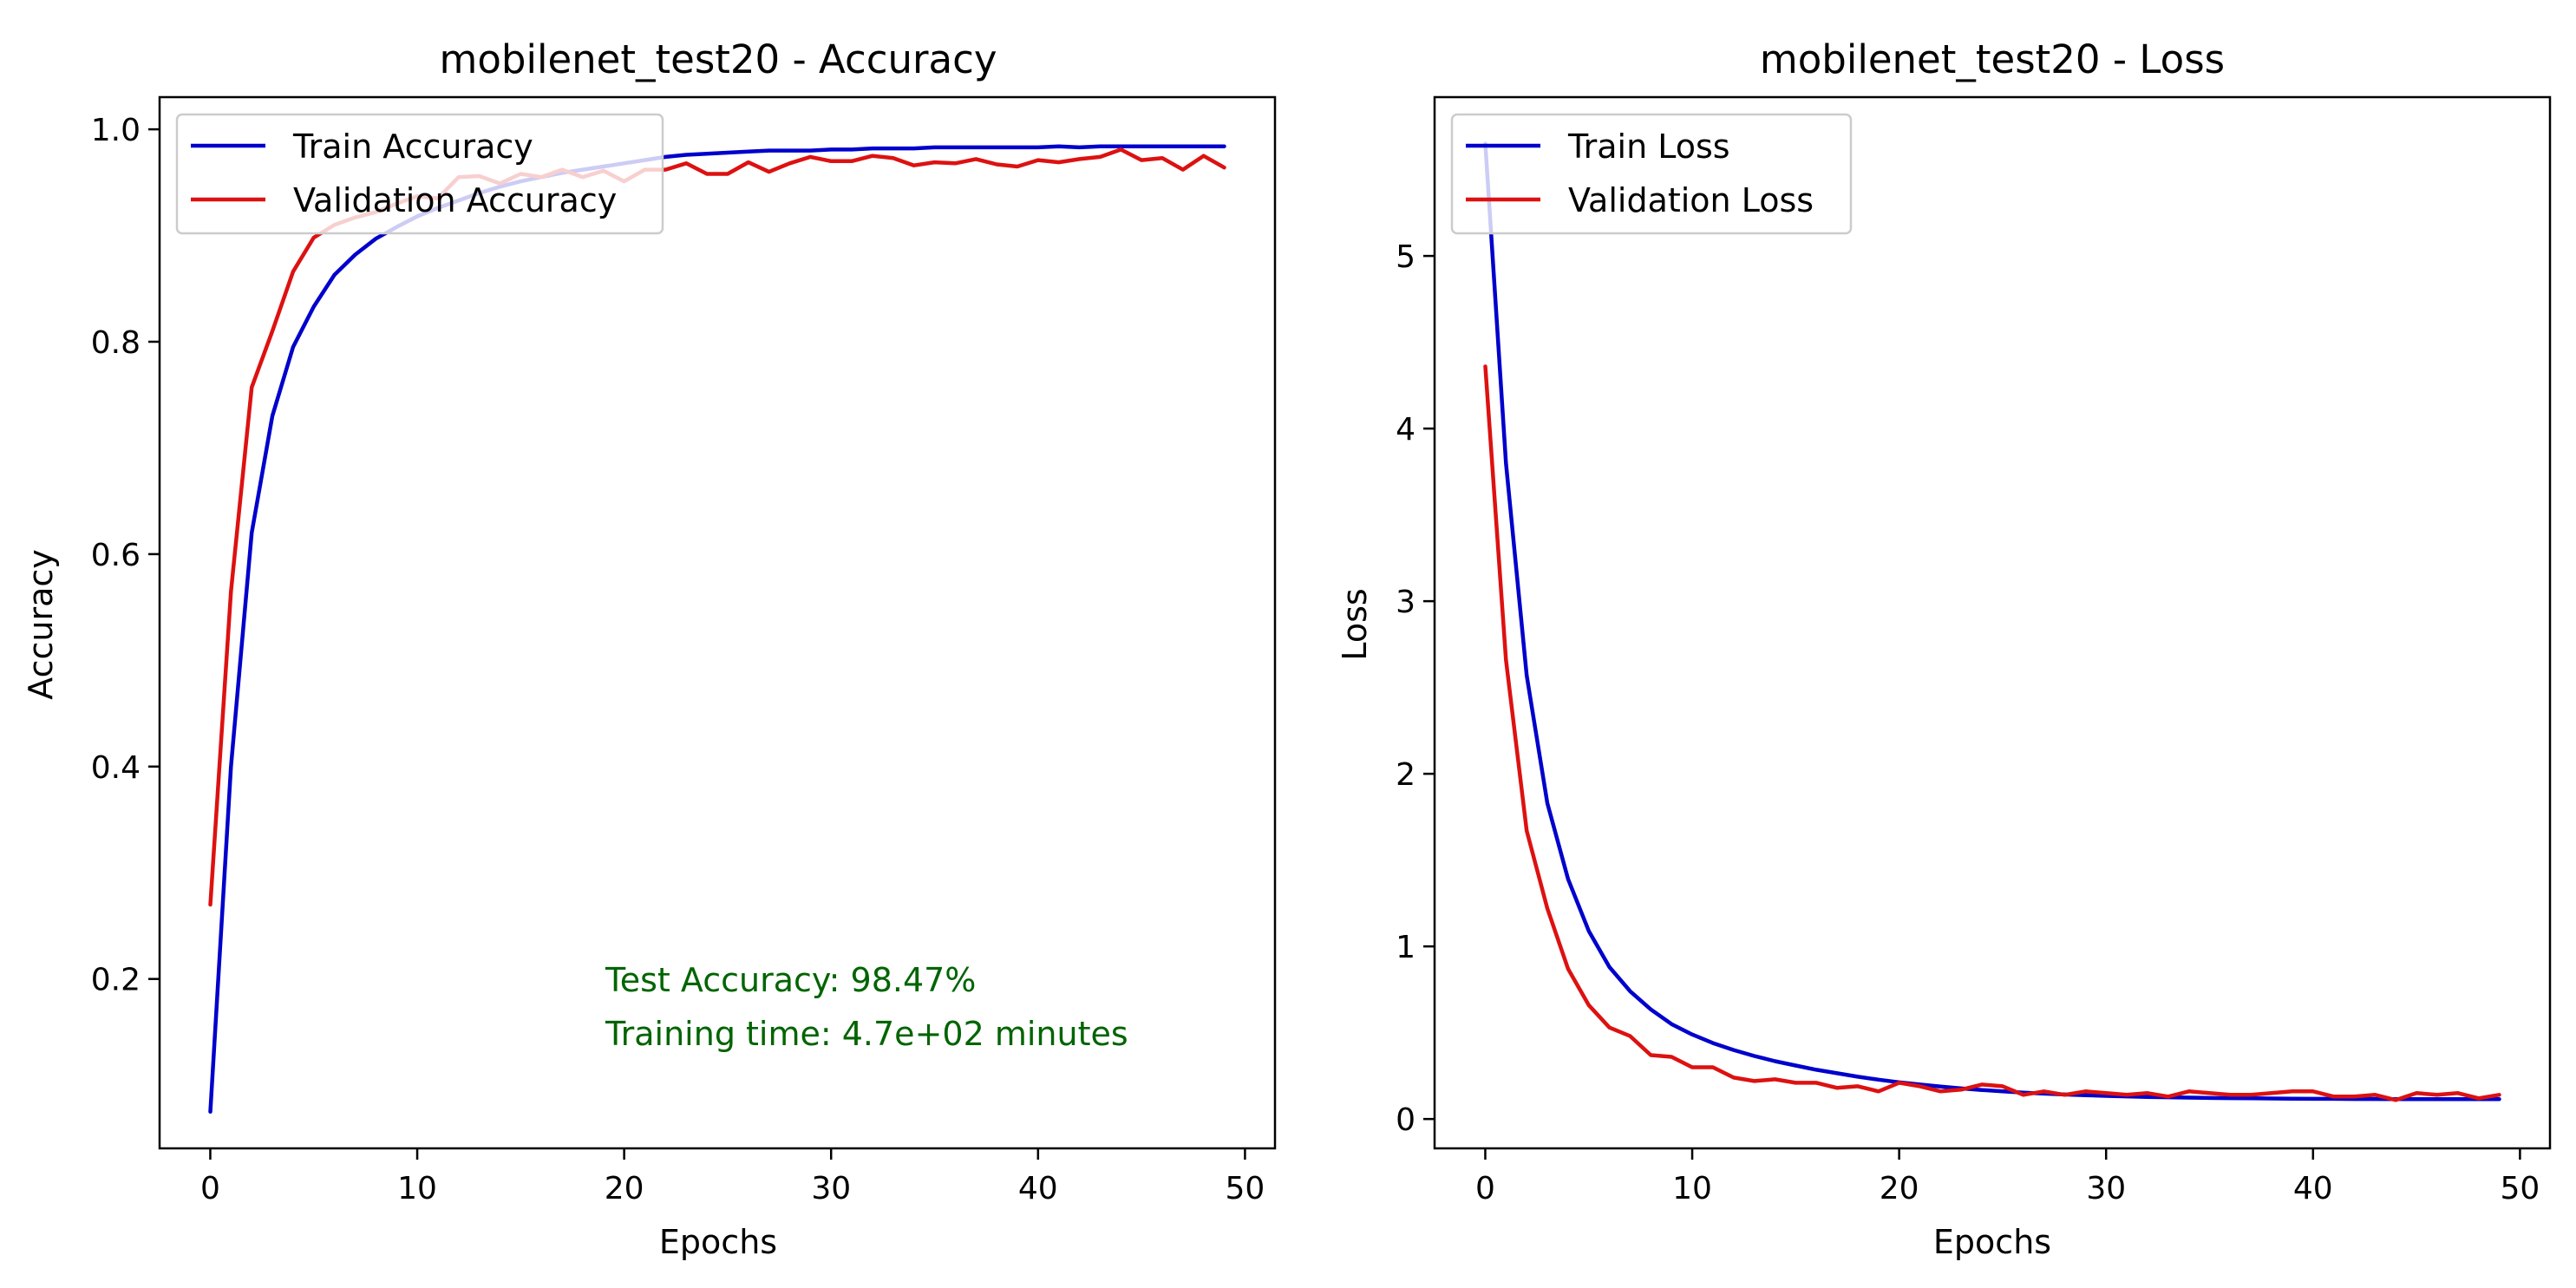 The height and width of the screenshot is (1288, 2576). I want to click on accuracy-legend: Train Accuracy Validation Accuracy, so click(419, 174).